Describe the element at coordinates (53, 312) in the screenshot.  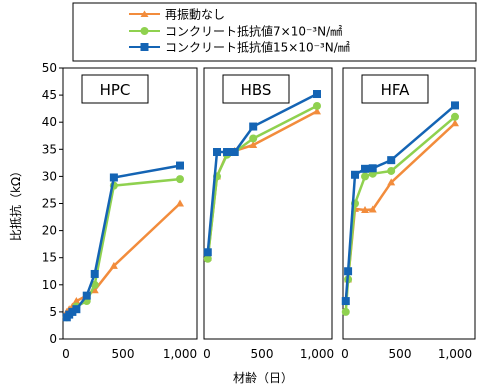
I see `y-tick-label: 5` at that location.